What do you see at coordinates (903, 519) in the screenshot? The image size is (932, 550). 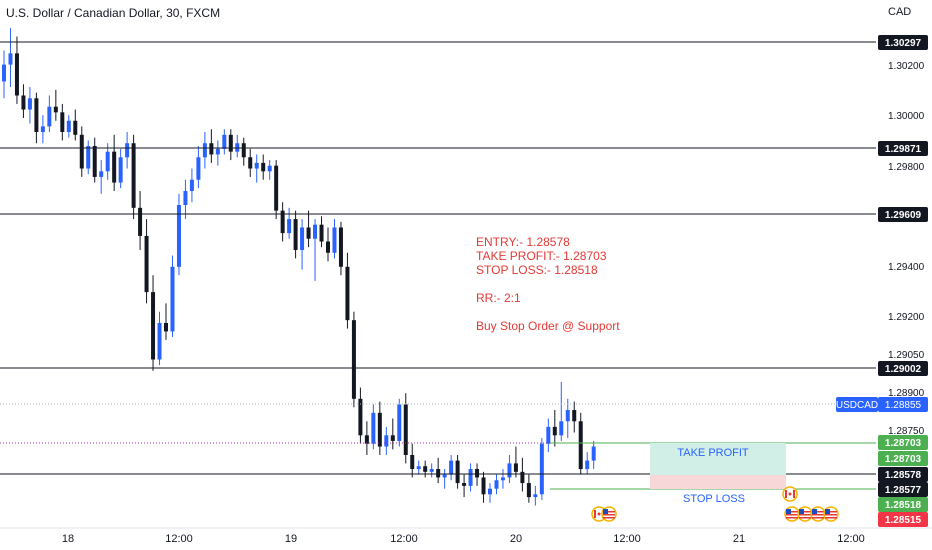 I see `stop-loss-line-badge` at bounding box center [903, 519].